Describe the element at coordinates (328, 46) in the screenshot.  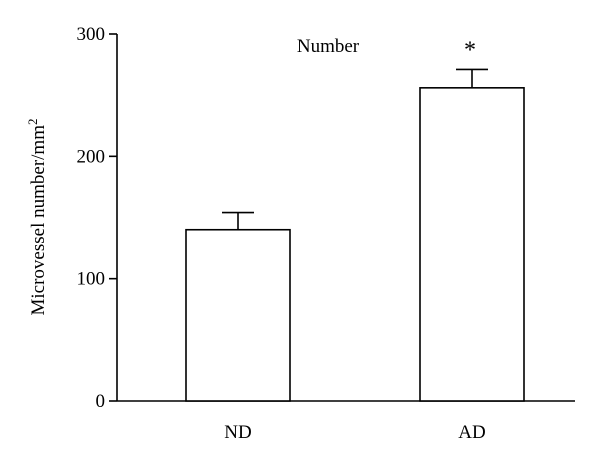
I see `chart-title: Number` at that location.